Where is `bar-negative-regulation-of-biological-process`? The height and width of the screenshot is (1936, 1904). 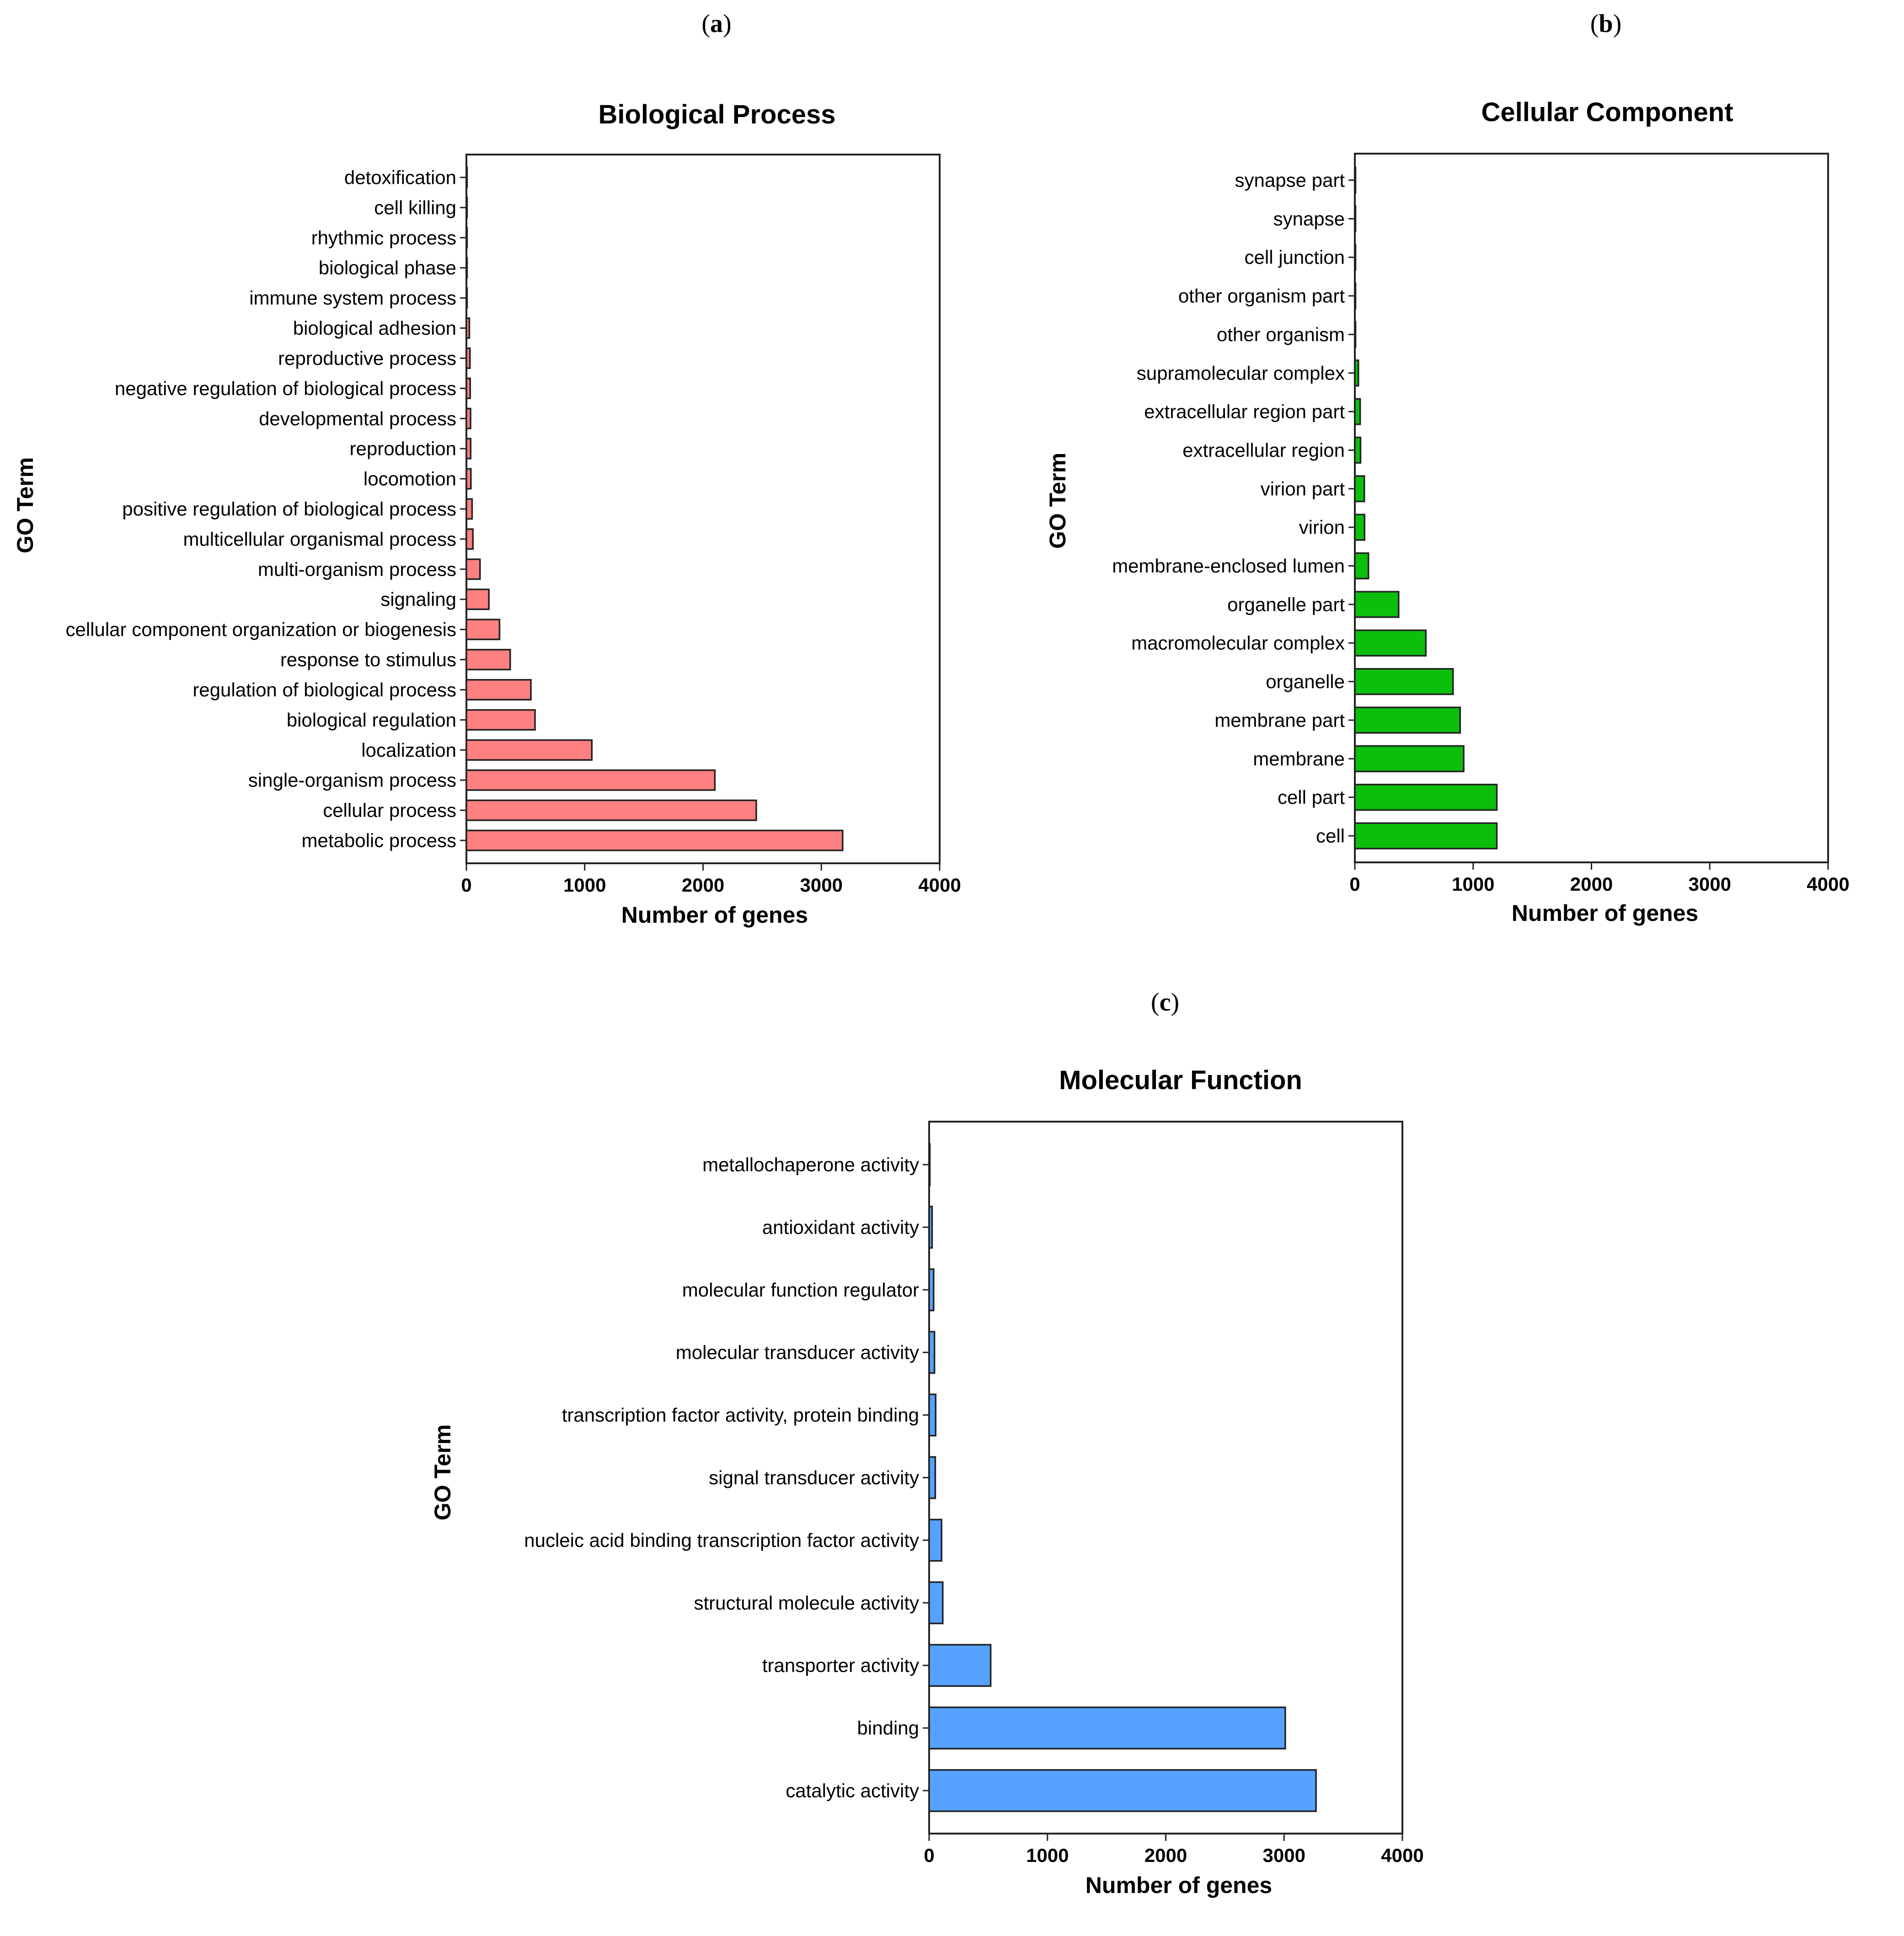 bar-negative-regulation-of-biological-process is located at coordinates (468, 388).